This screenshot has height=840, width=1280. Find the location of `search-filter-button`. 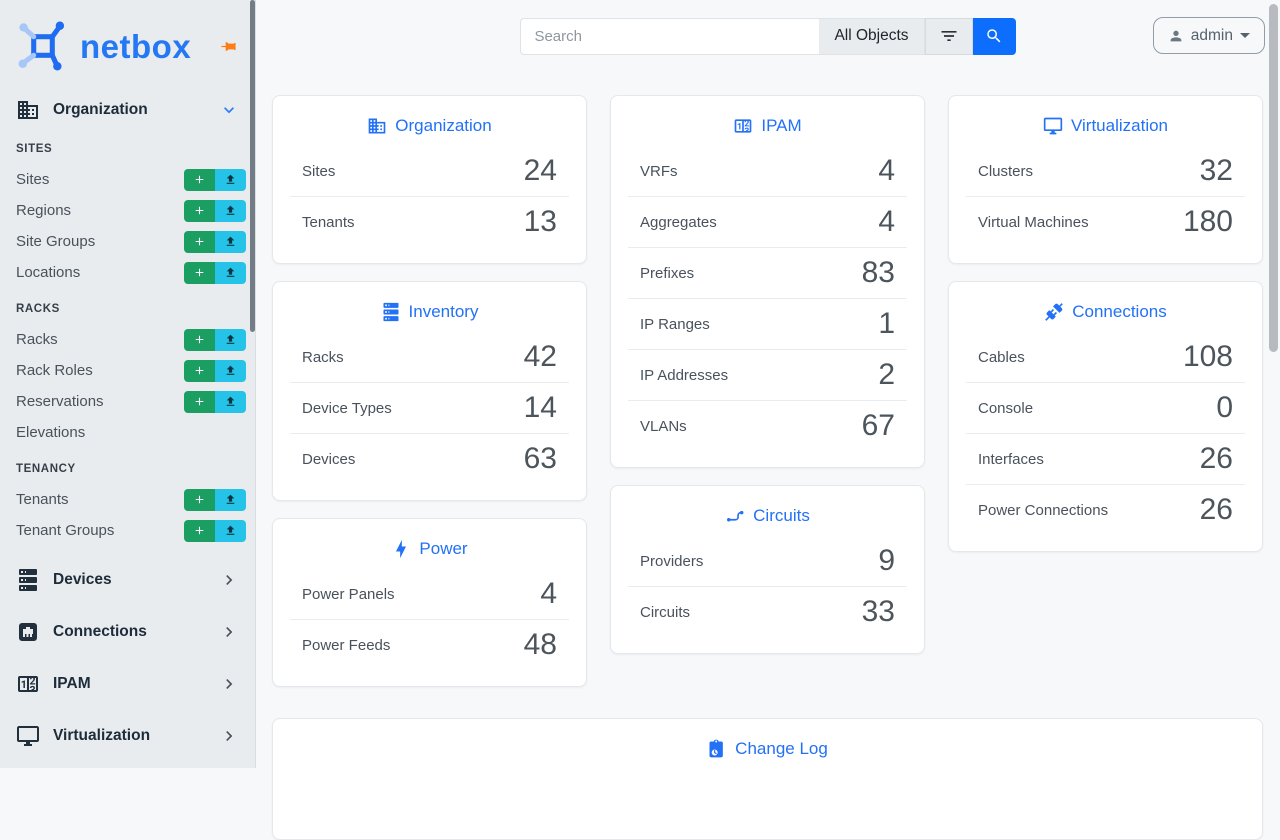

search-filter-button is located at coordinates (948, 36).